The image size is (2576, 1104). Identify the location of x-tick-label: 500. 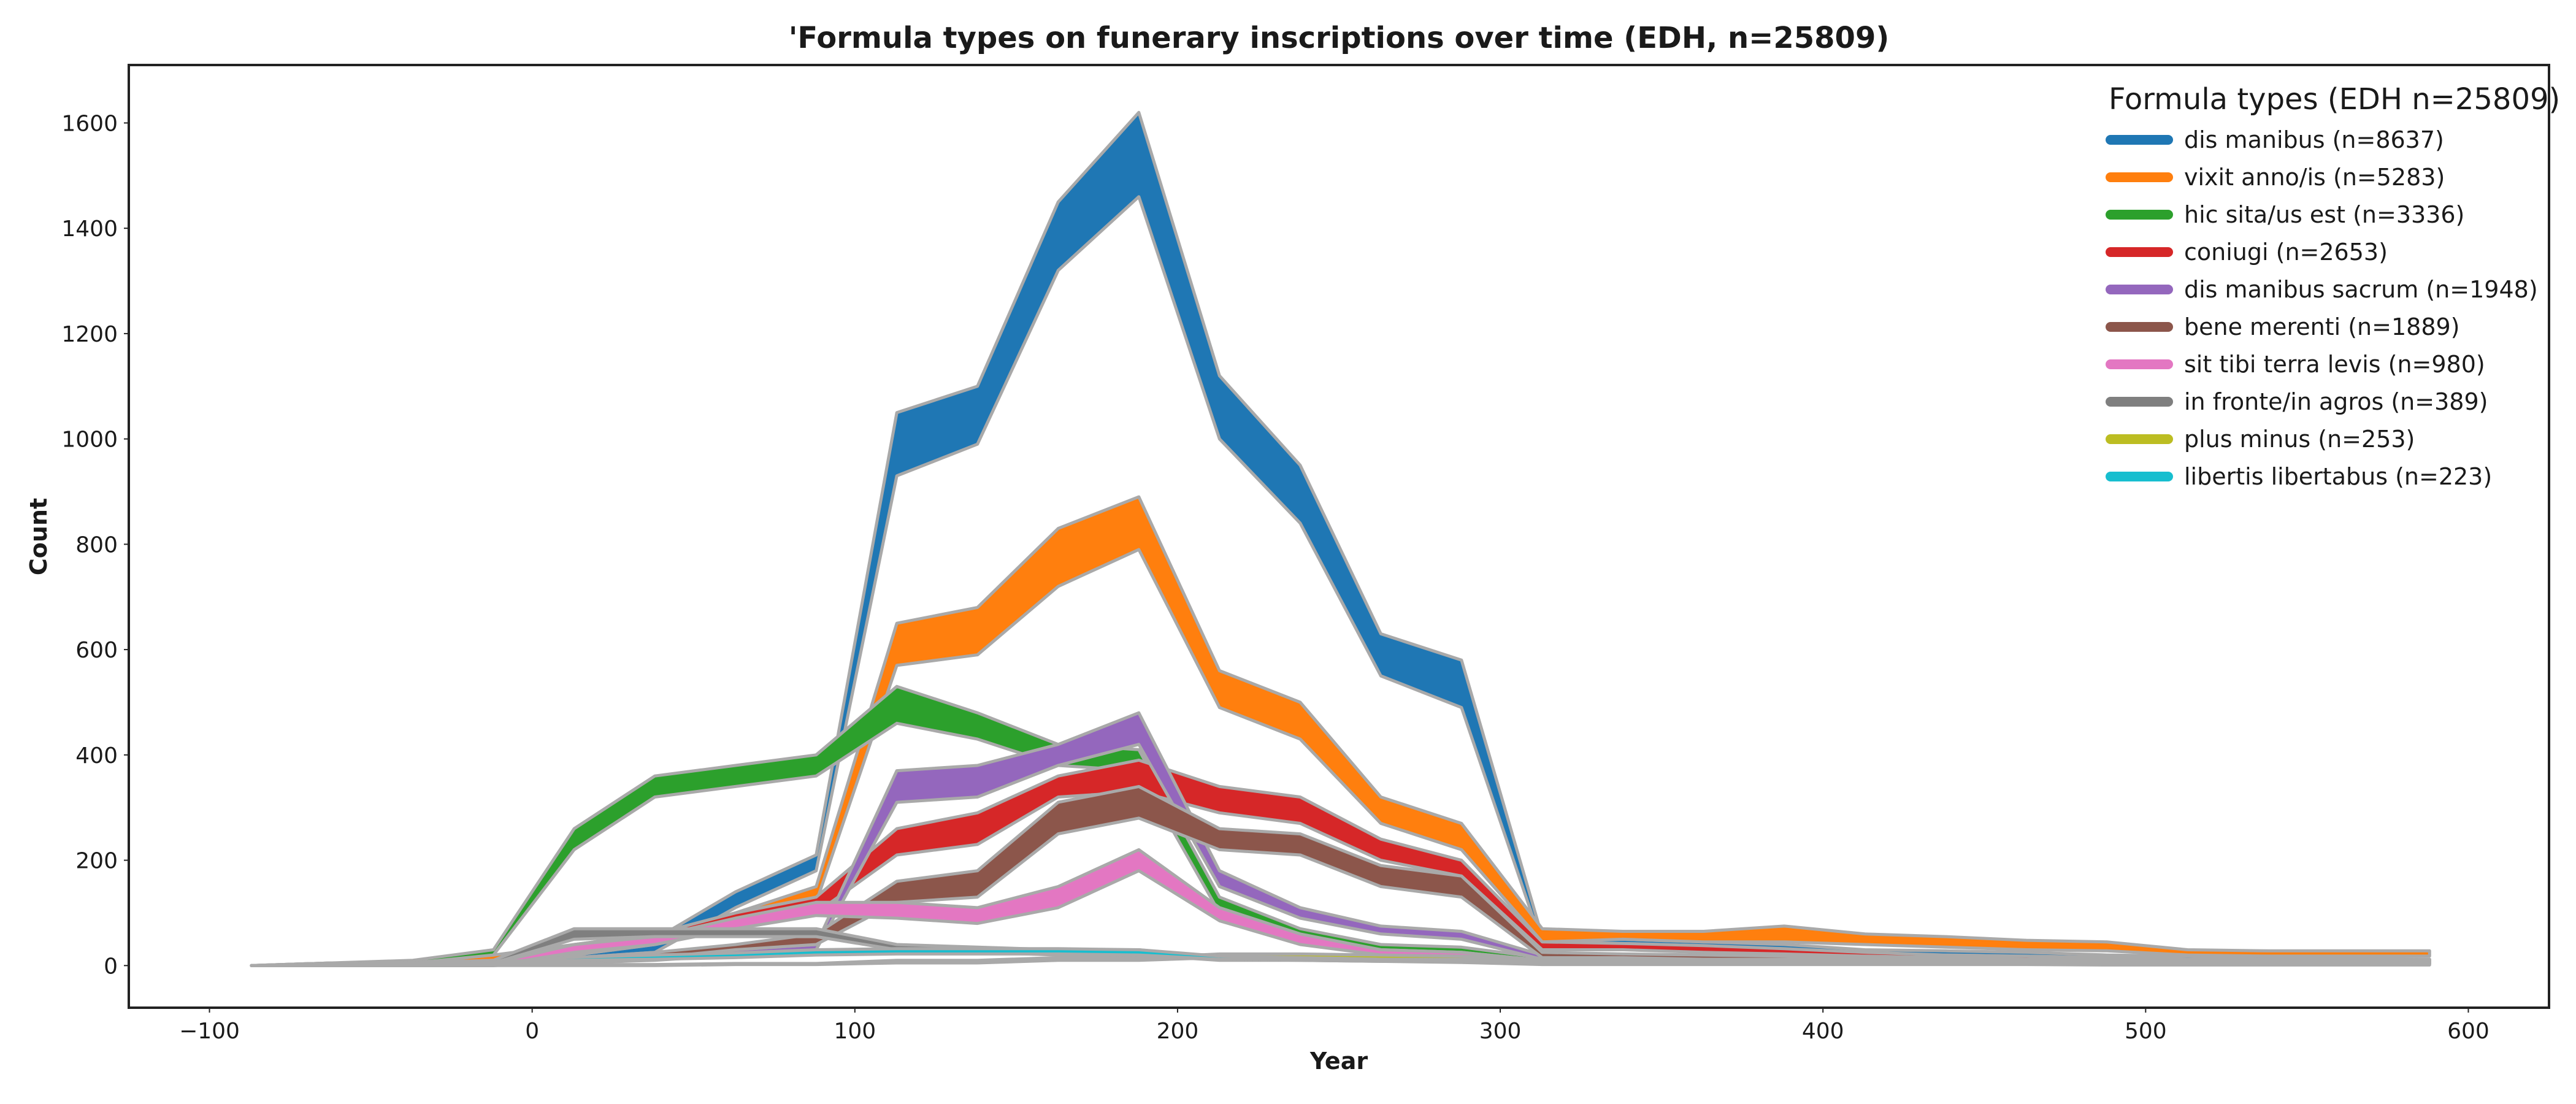
(2146, 1031).